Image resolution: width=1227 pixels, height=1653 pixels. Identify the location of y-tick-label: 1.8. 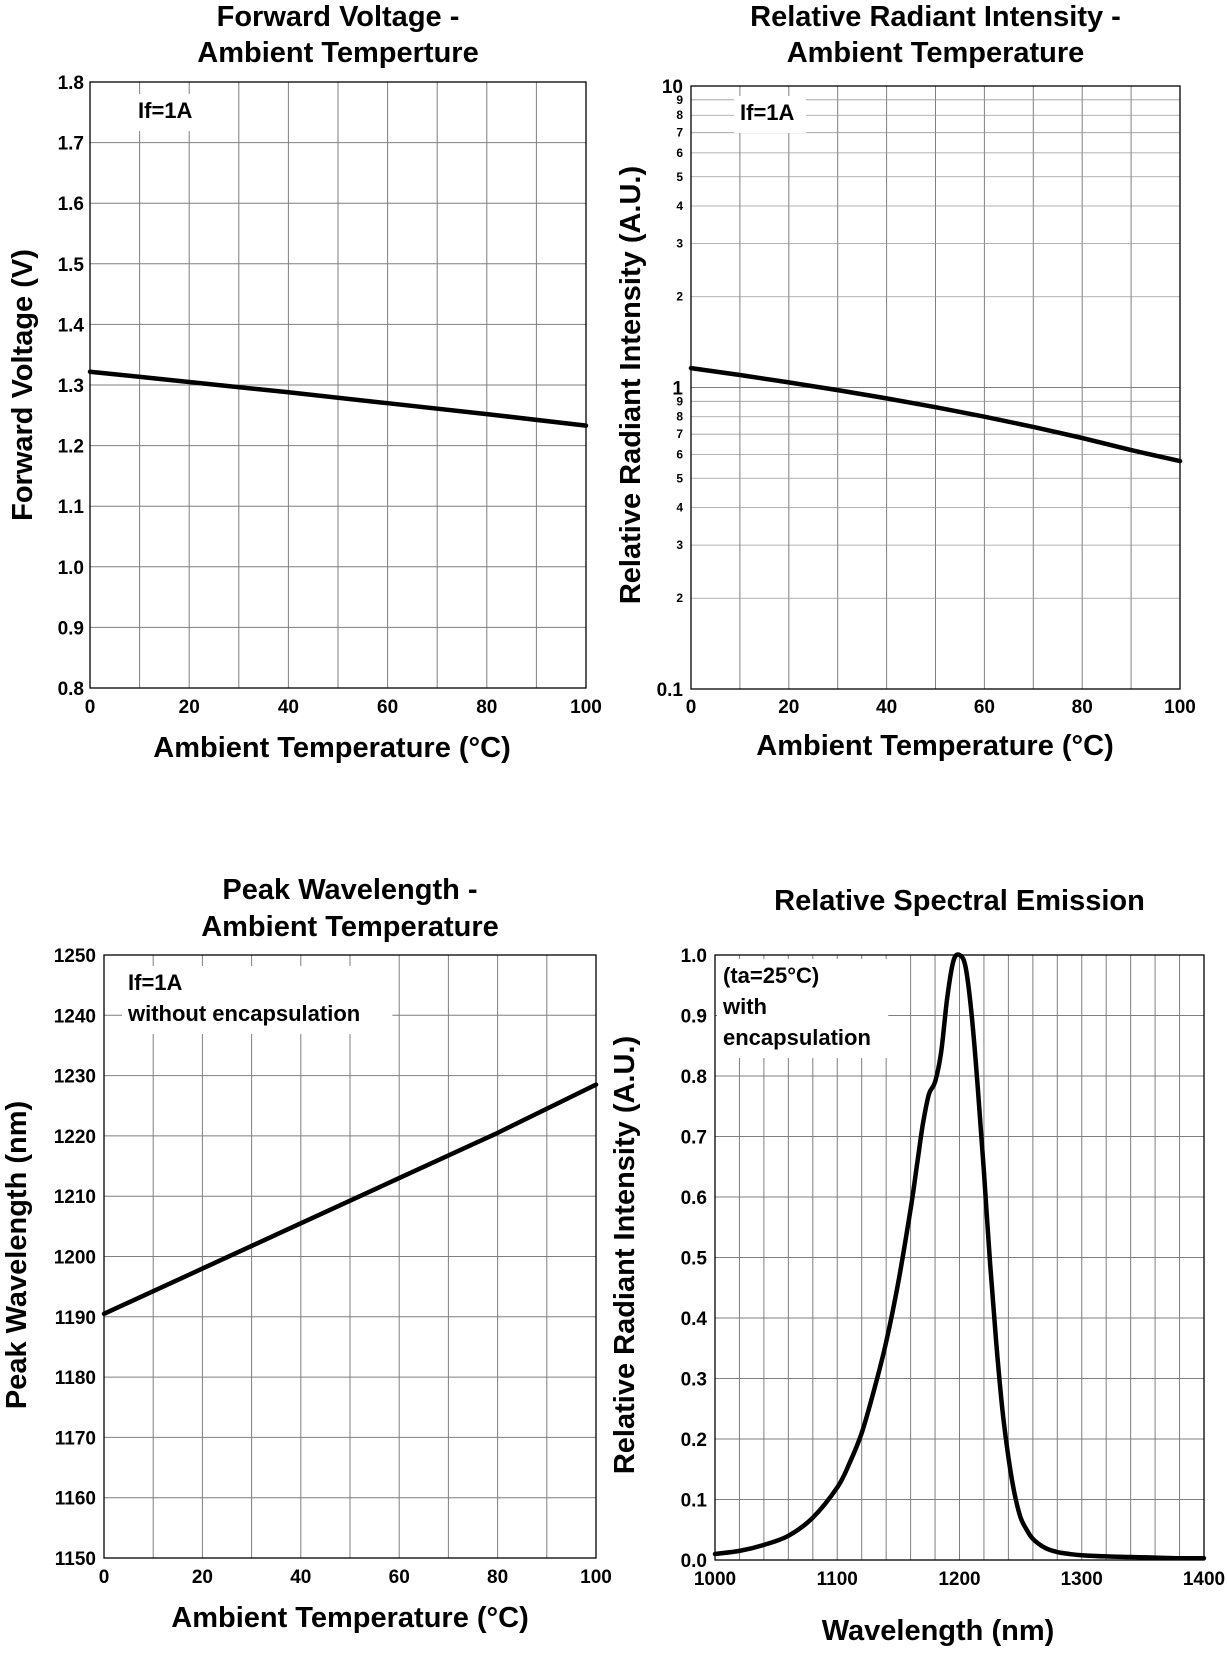
(71, 83).